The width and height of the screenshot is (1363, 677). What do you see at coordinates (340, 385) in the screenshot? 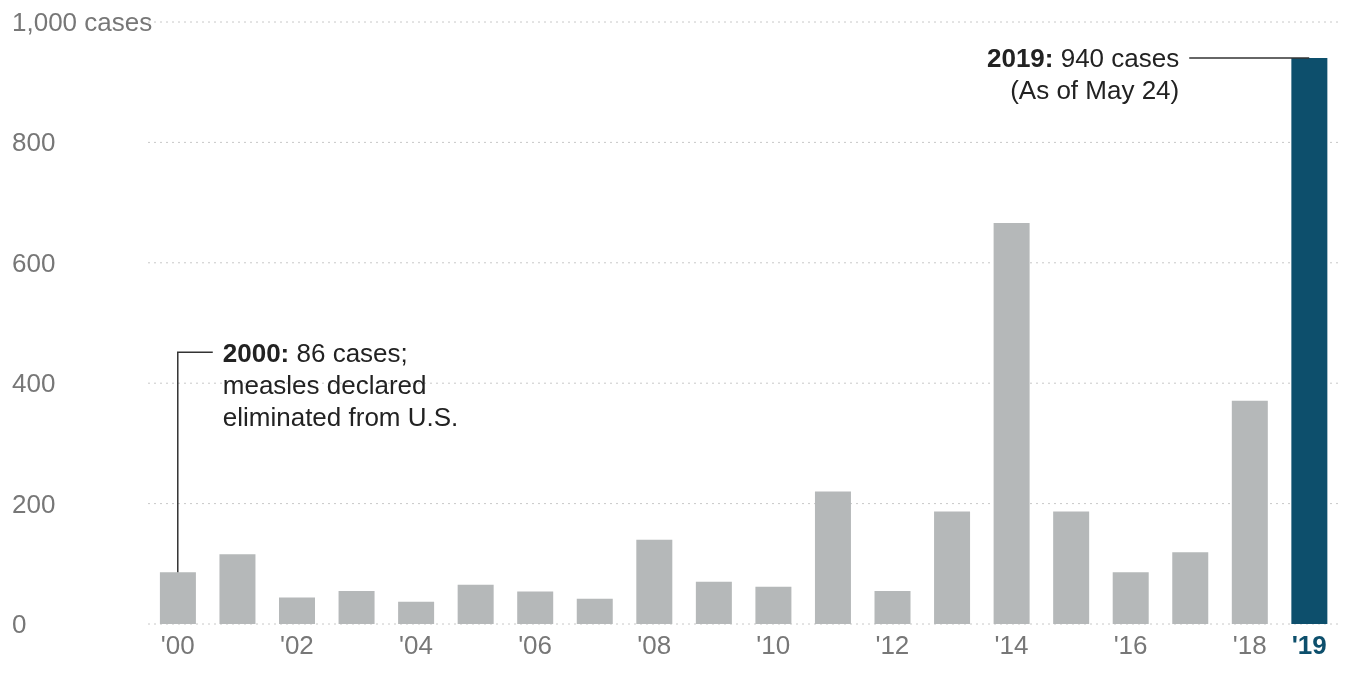
I see `annotation: 2000: 86 cases; measles declared eliminated from U.S.` at bounding box center [340, 385].